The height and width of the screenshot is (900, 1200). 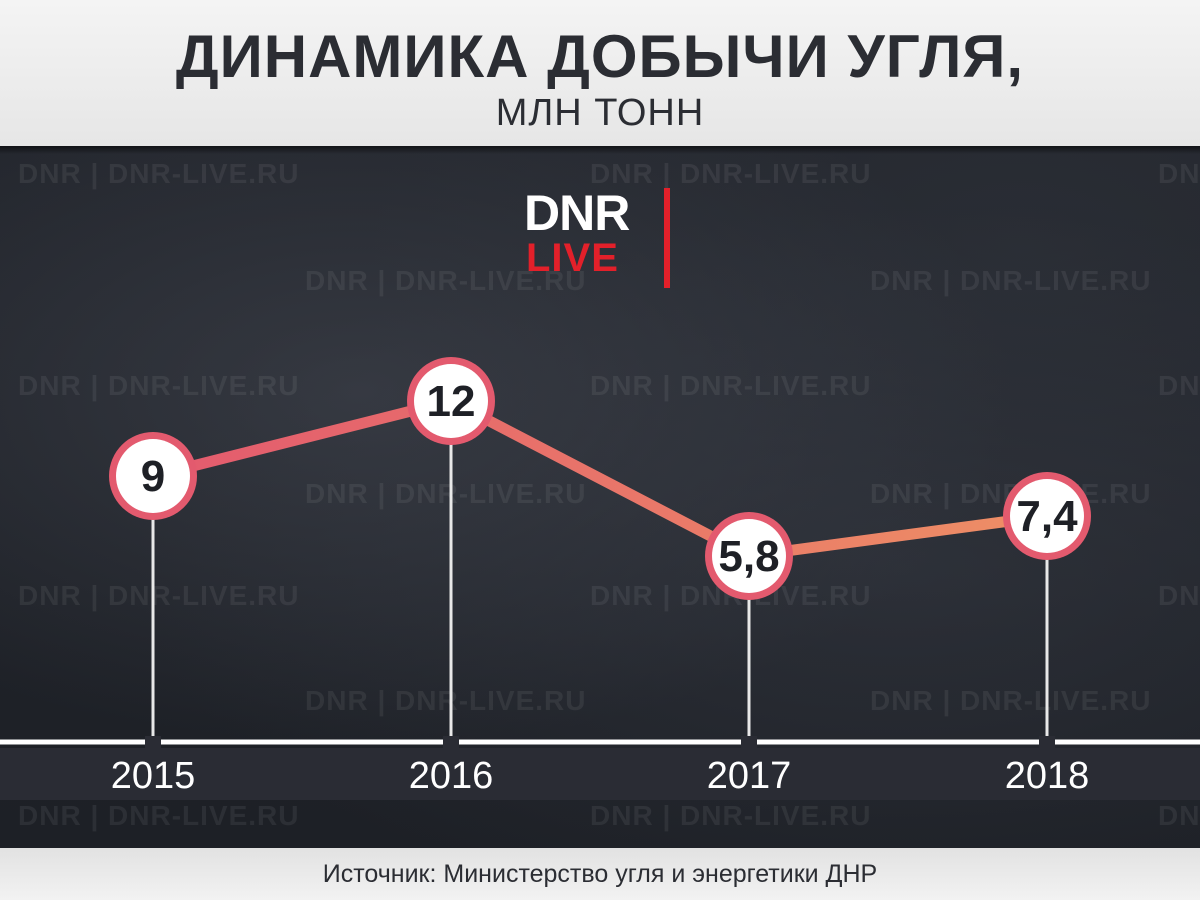 What do you see at coordinates (600, 150) in the screenshot?
I see `header-shadow` at bounding box center [600, 150].